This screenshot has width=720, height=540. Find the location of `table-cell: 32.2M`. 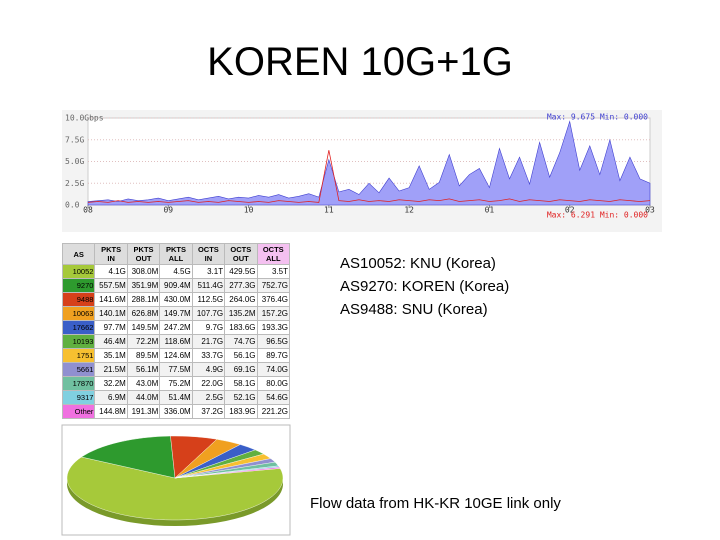

table-cell: 32.2M is located at coordinates (111, 383).